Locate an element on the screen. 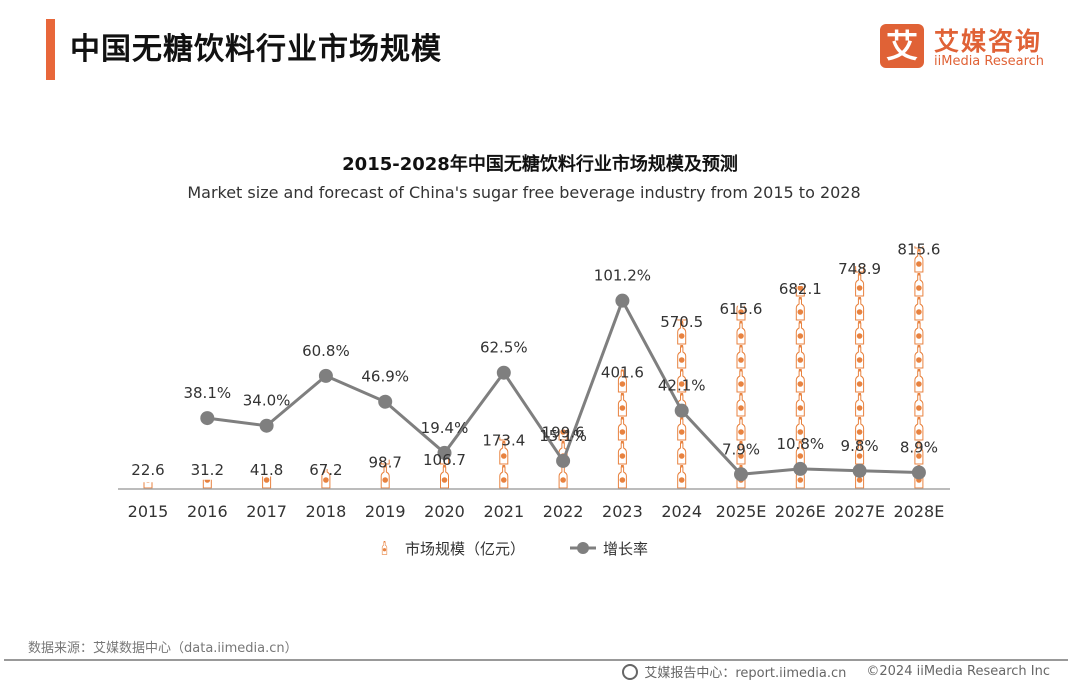  growth-label-2023: 101.2% is located at coordinates (622, 276).